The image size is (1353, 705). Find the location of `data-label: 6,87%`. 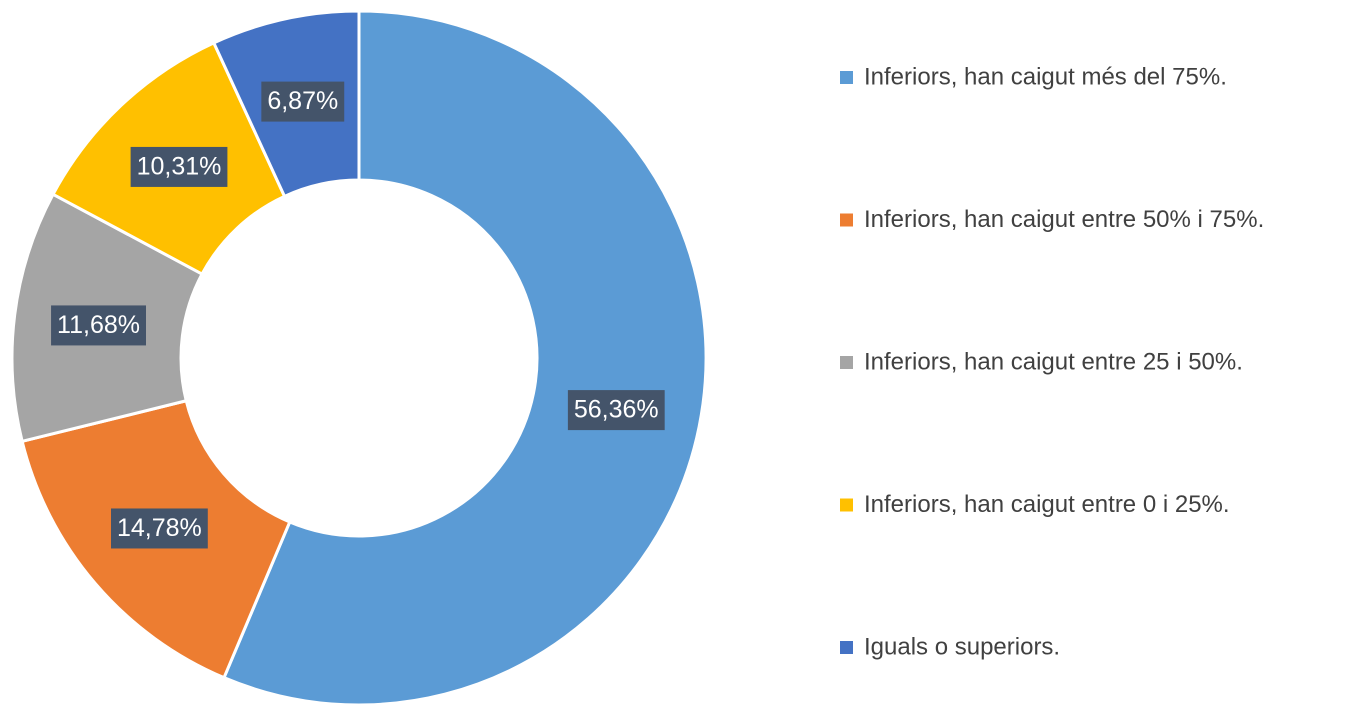

data-label: 6,87% is located at coordinates (302, 101).